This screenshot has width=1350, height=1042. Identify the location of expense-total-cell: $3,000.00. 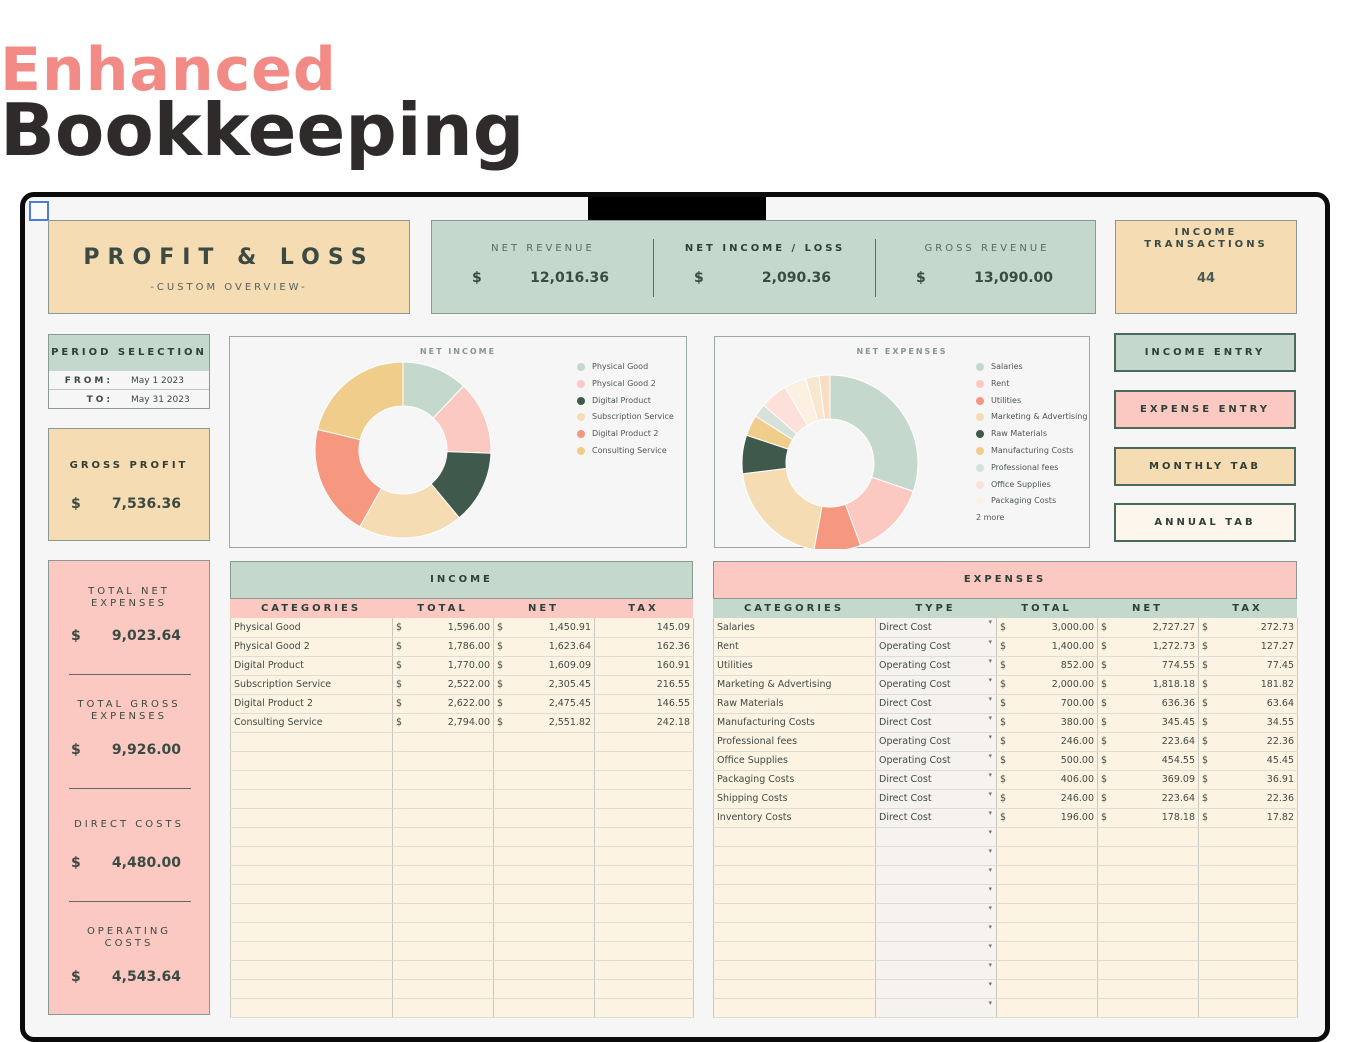
(1047, 628).